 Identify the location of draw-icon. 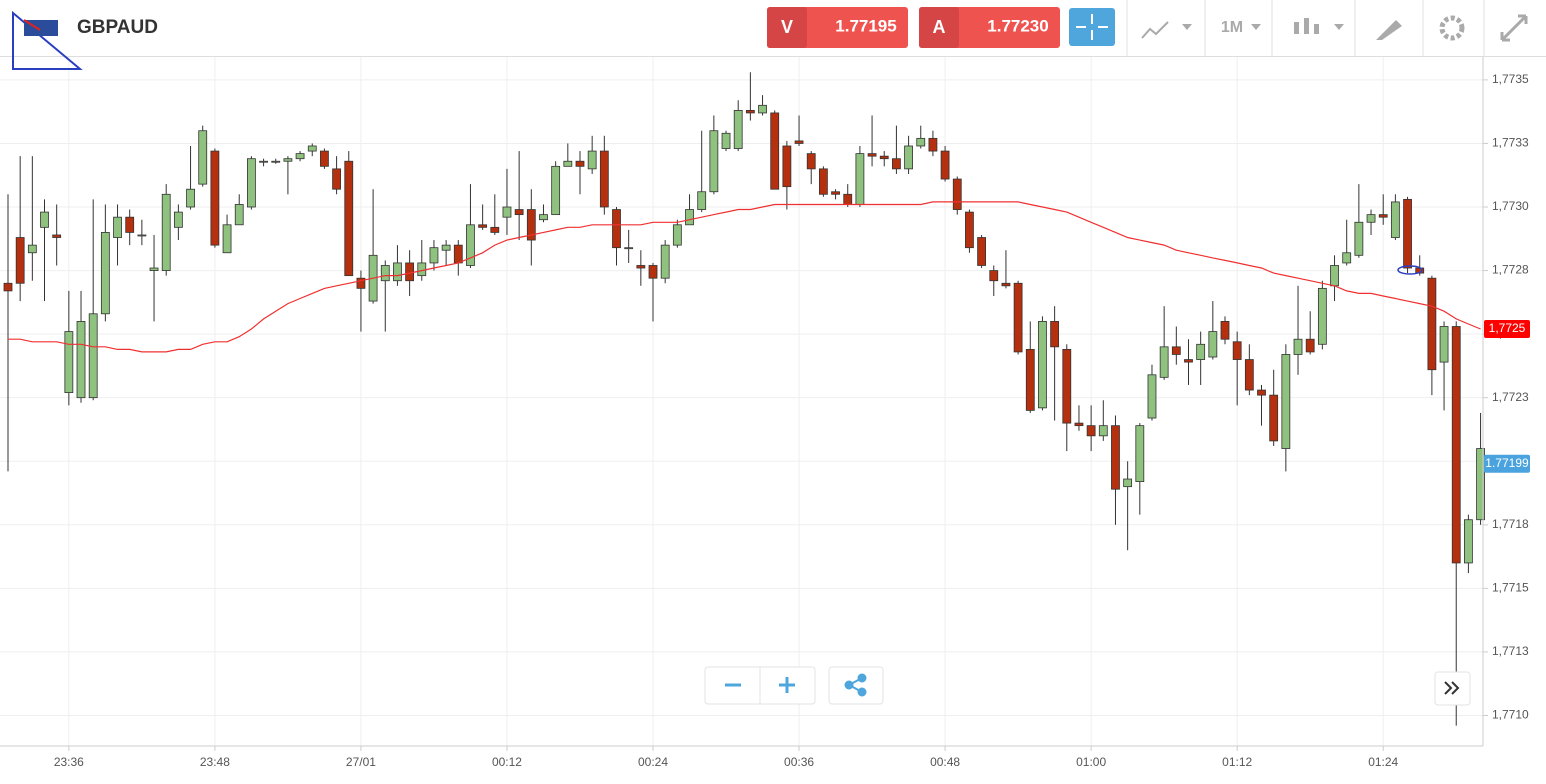
(1389, 30).